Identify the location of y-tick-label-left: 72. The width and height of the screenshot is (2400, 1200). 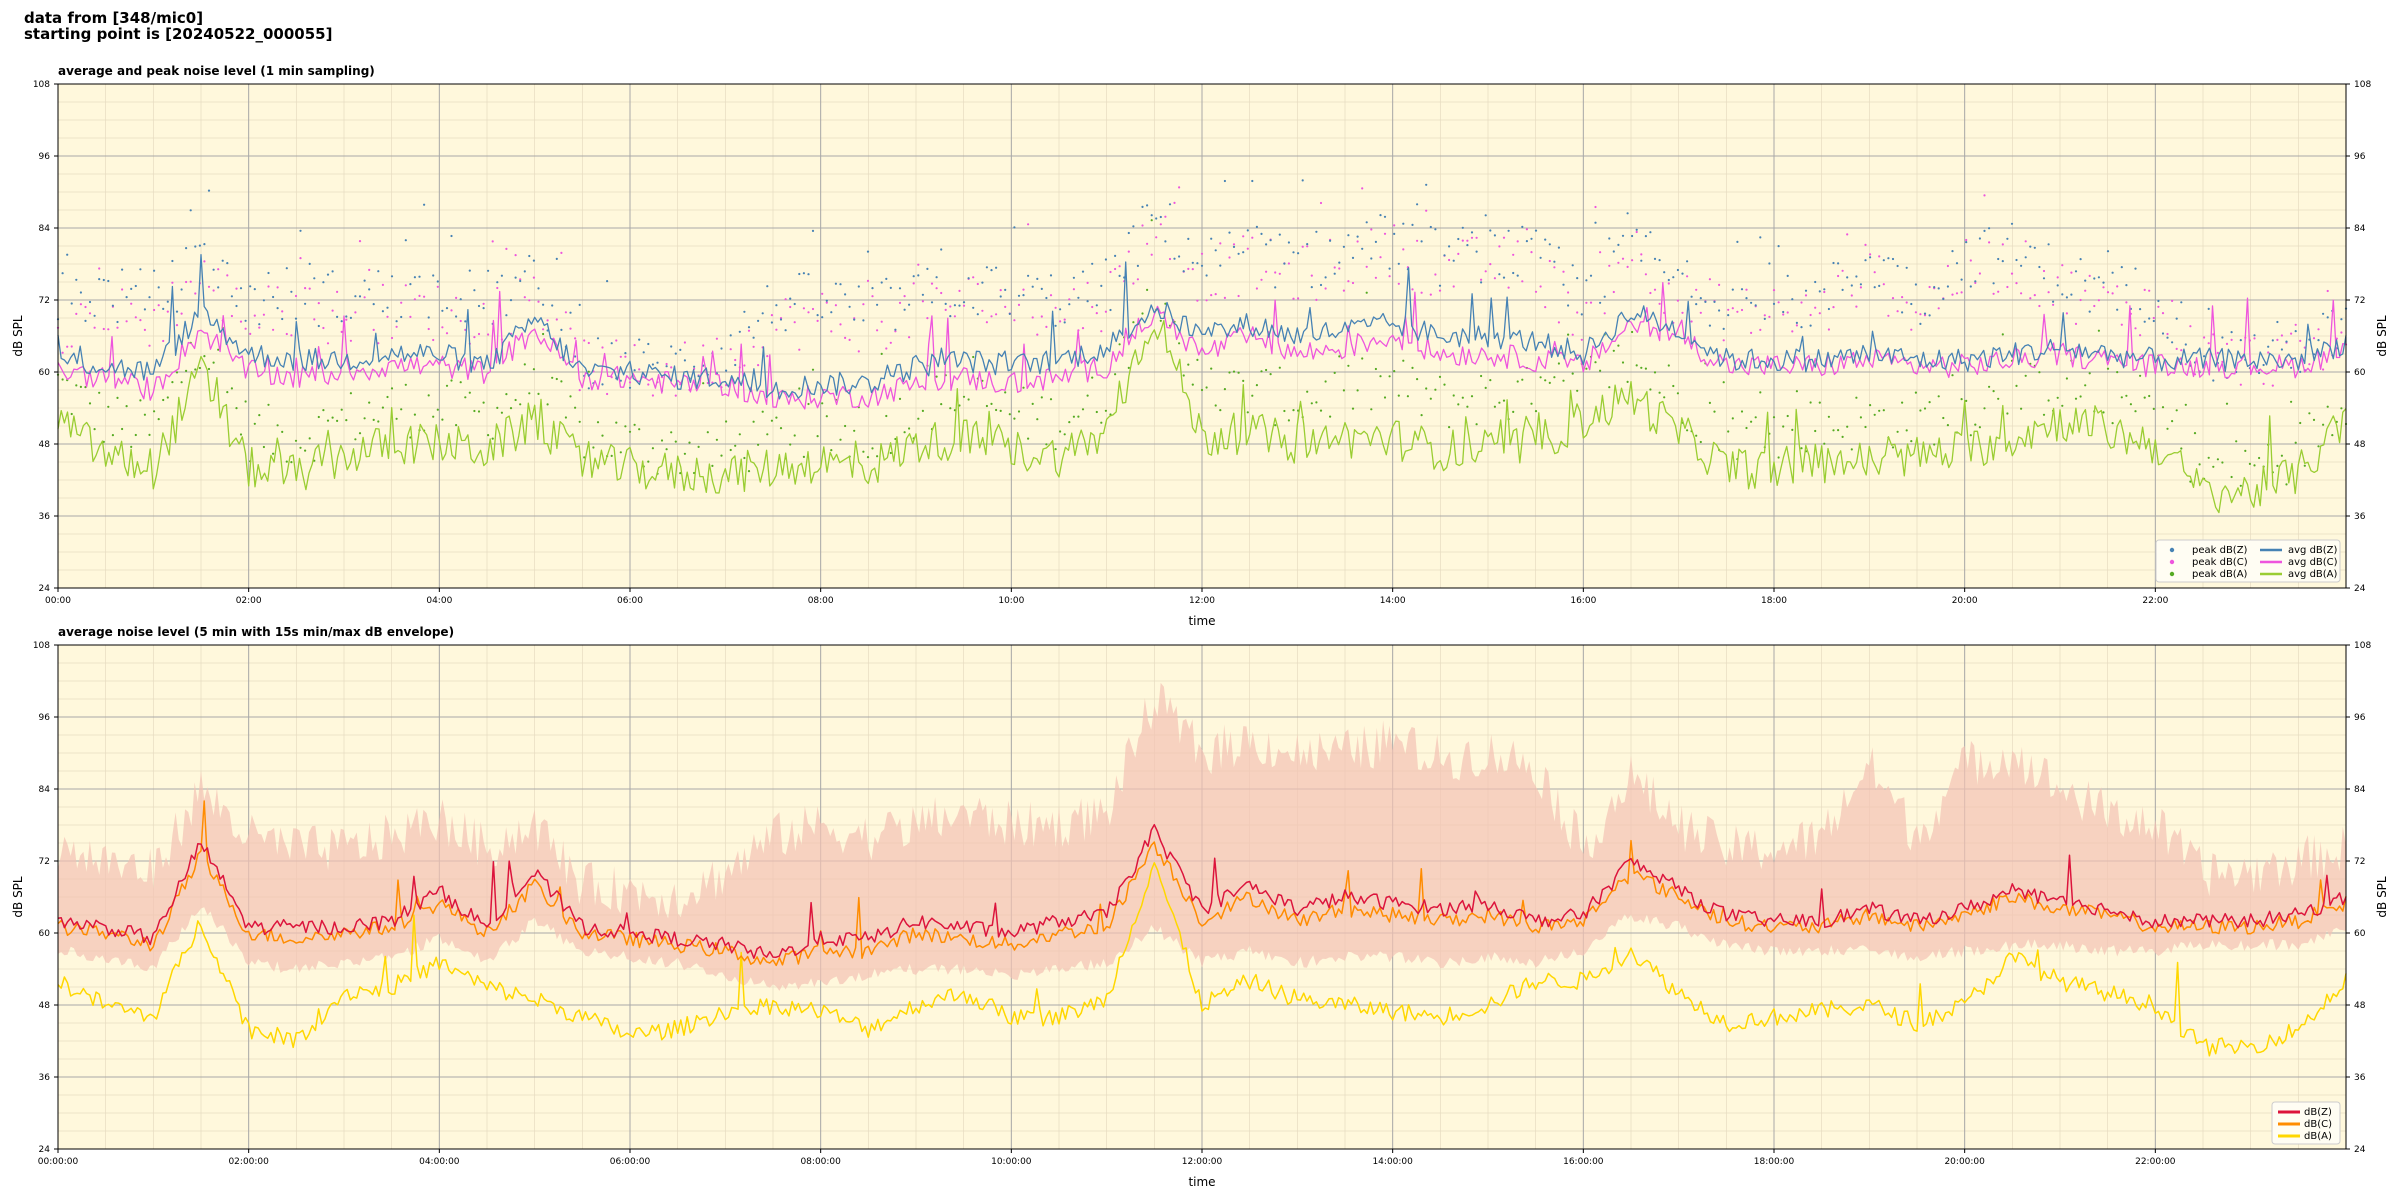
(44, 862).